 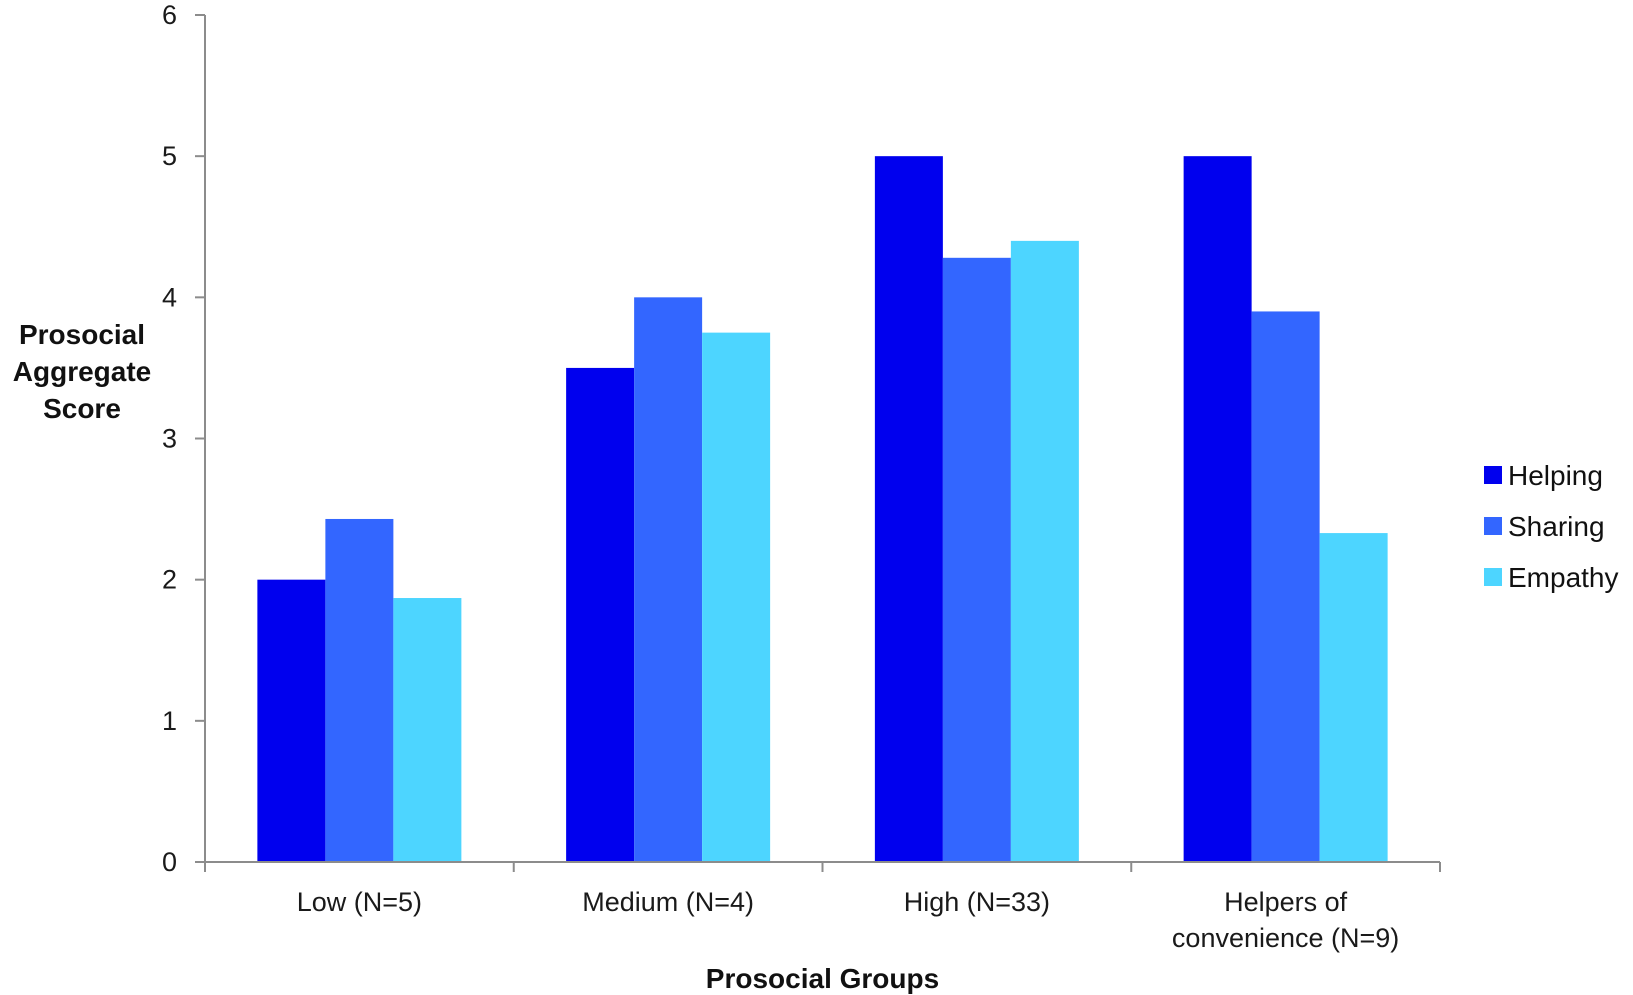 I want to click on x-axis-title: Prosocial Groups, so click(x=822, y=978).